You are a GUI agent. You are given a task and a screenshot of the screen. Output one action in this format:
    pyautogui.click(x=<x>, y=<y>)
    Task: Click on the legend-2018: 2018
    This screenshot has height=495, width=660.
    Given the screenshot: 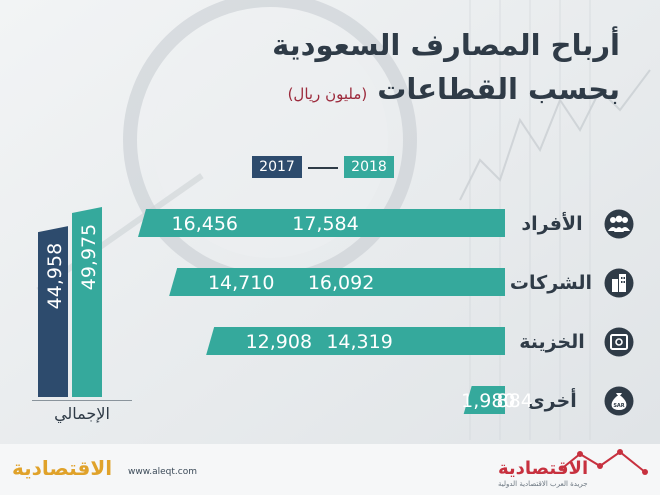 What is the action you would take?
    pyautogui.click(x=369, y=167)
    